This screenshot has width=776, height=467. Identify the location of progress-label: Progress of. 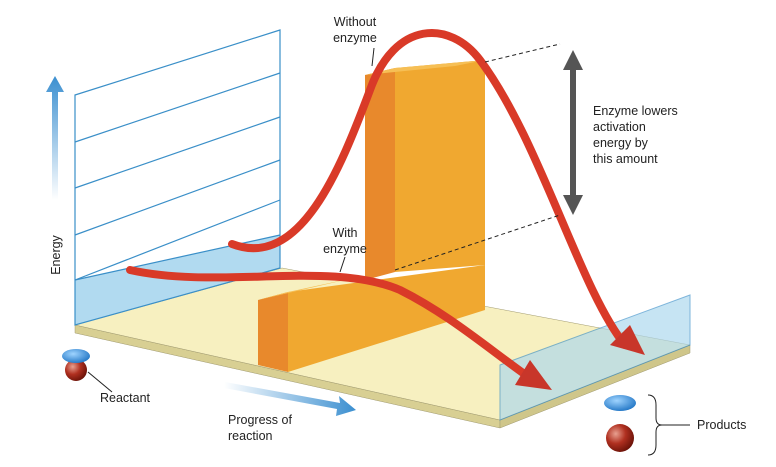
(260, 420).